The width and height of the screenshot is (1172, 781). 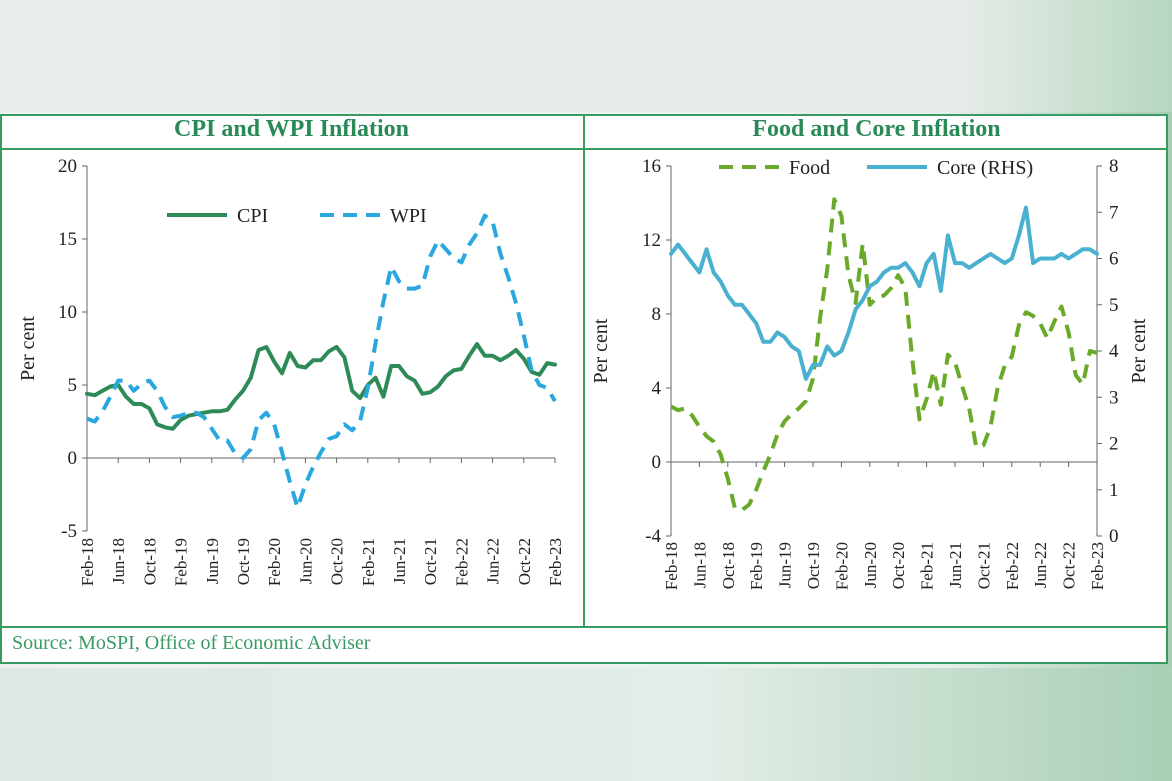 What do you see at coordinates (69, 531) in the screenshot?
I see `y-tick-label: -5` at bounding box center [69, 531].